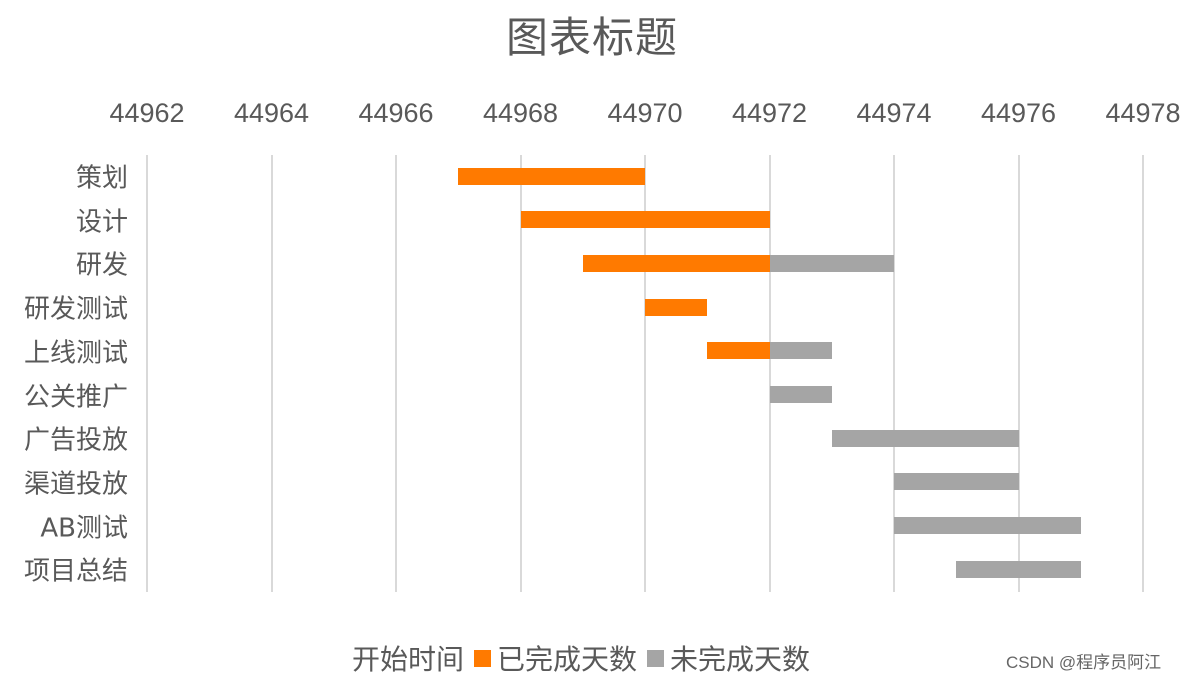 Image resolution: width=1192 pixels, height=678 pixels. I want to click on category-label: 上线测试, so click(75, 353).